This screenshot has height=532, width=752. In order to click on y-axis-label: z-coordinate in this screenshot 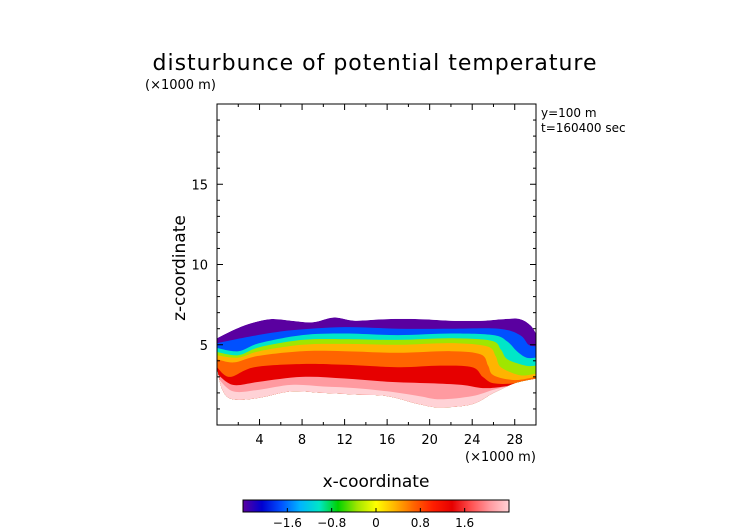, I will do `click(180, 268)`.